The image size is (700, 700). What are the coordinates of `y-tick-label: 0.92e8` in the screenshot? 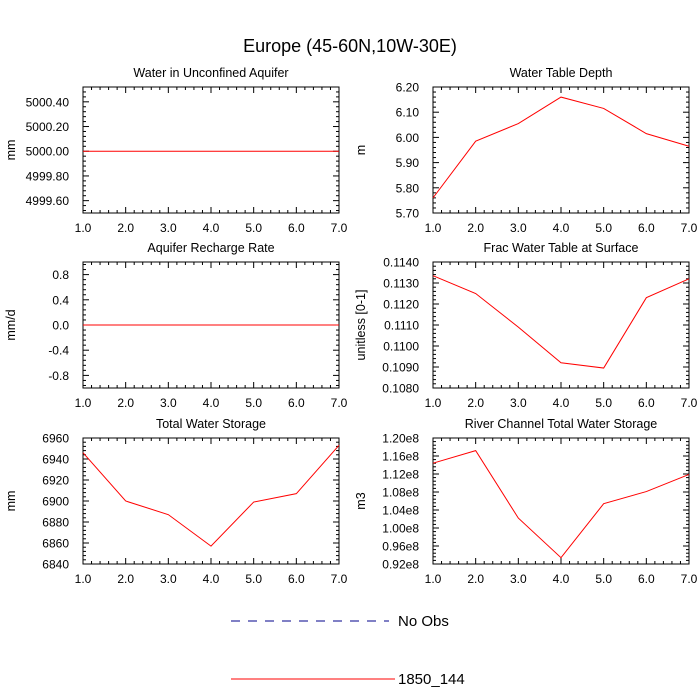 It's located at (400, 565).